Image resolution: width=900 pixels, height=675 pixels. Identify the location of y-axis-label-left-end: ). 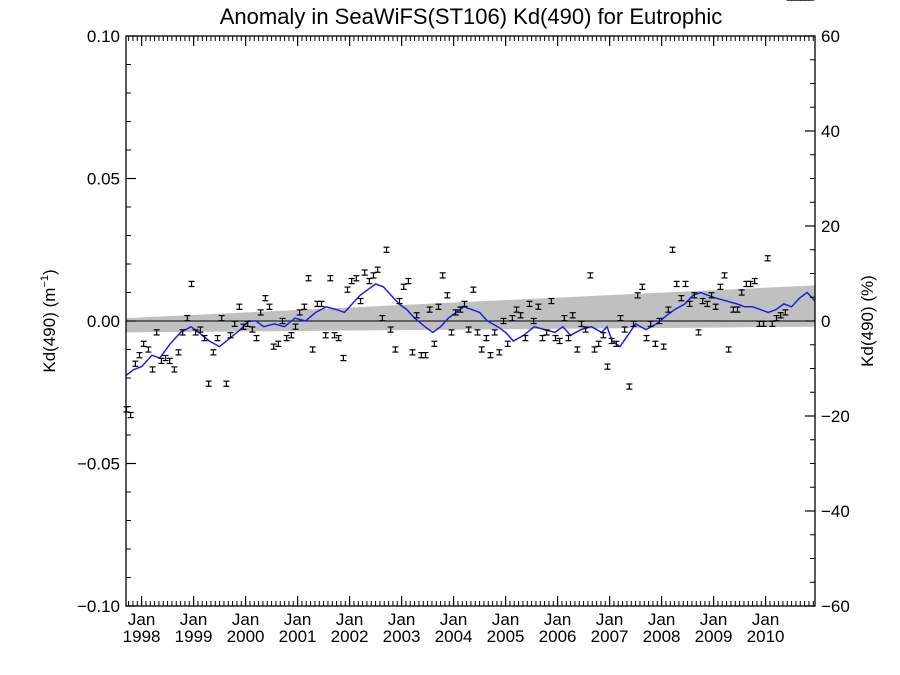
(49, 272).